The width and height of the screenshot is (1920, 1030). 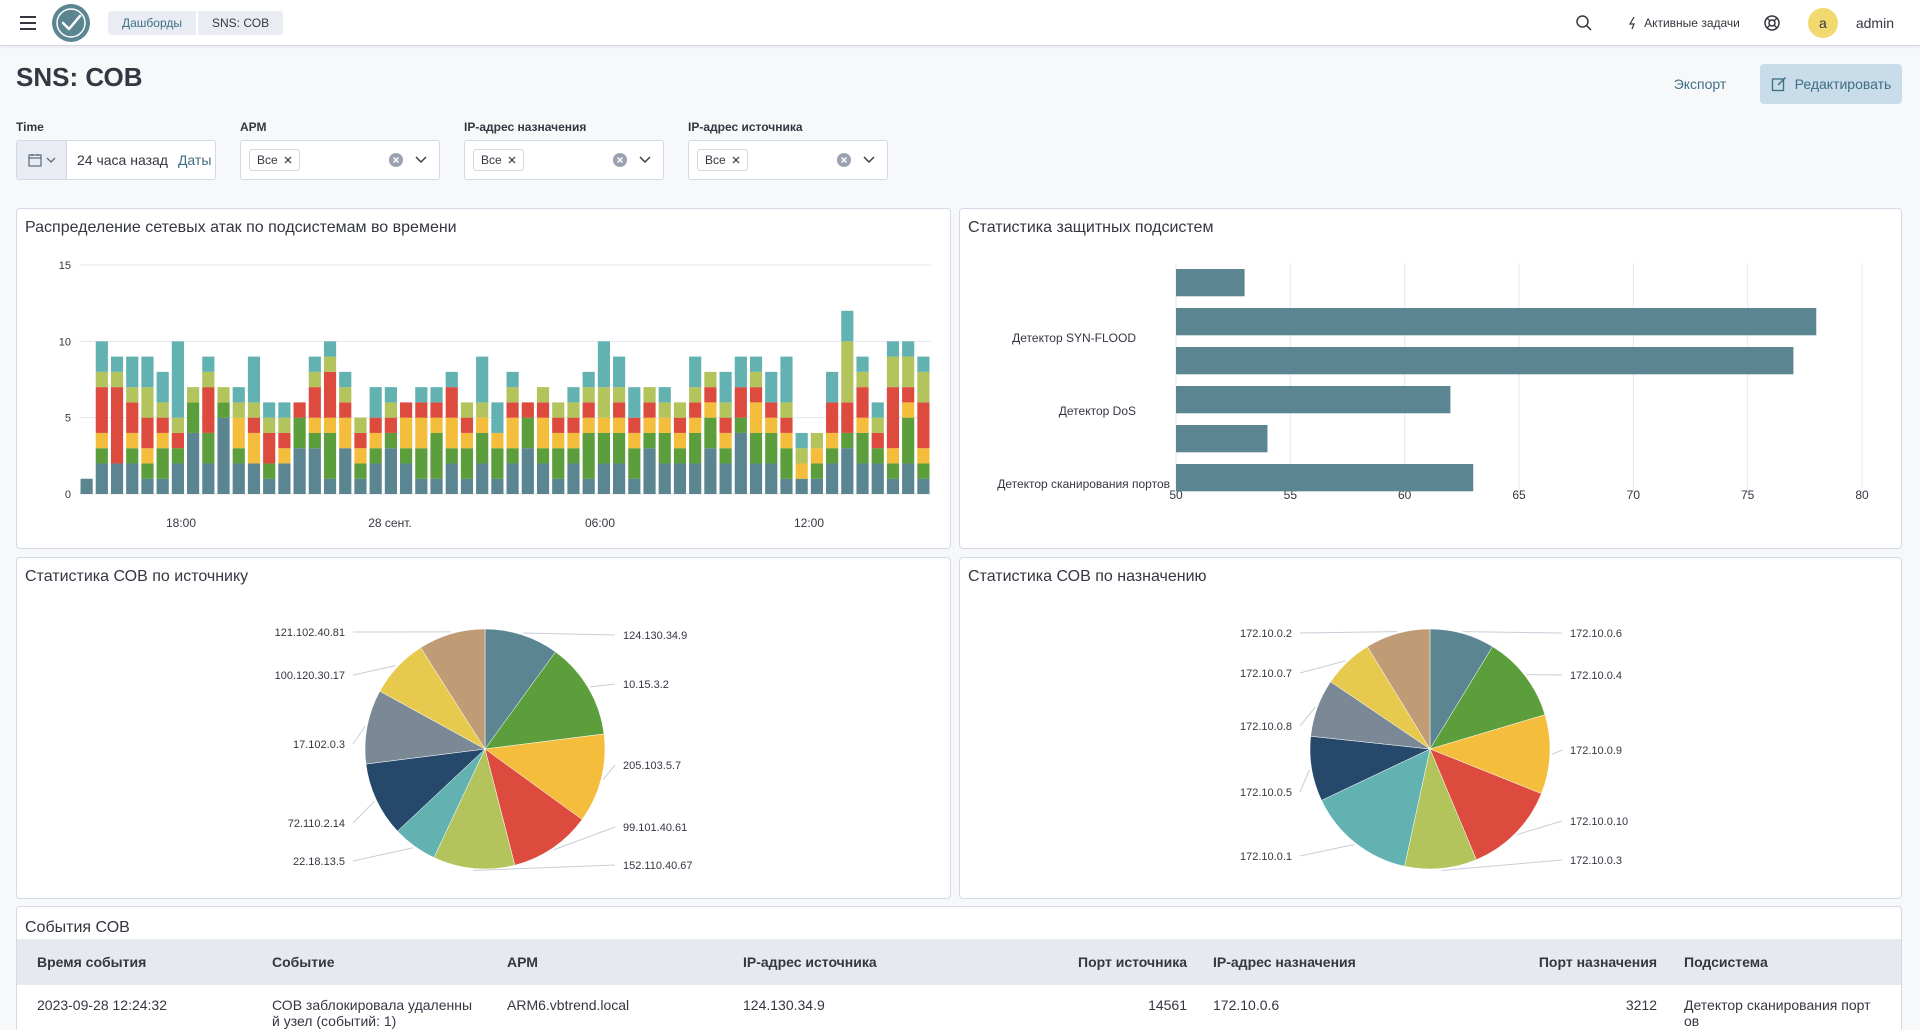 What do you see at coordinates (522, 962) in the screenshot?
I see `column-header-arm: АРМ` at bounding box center [522, 962].